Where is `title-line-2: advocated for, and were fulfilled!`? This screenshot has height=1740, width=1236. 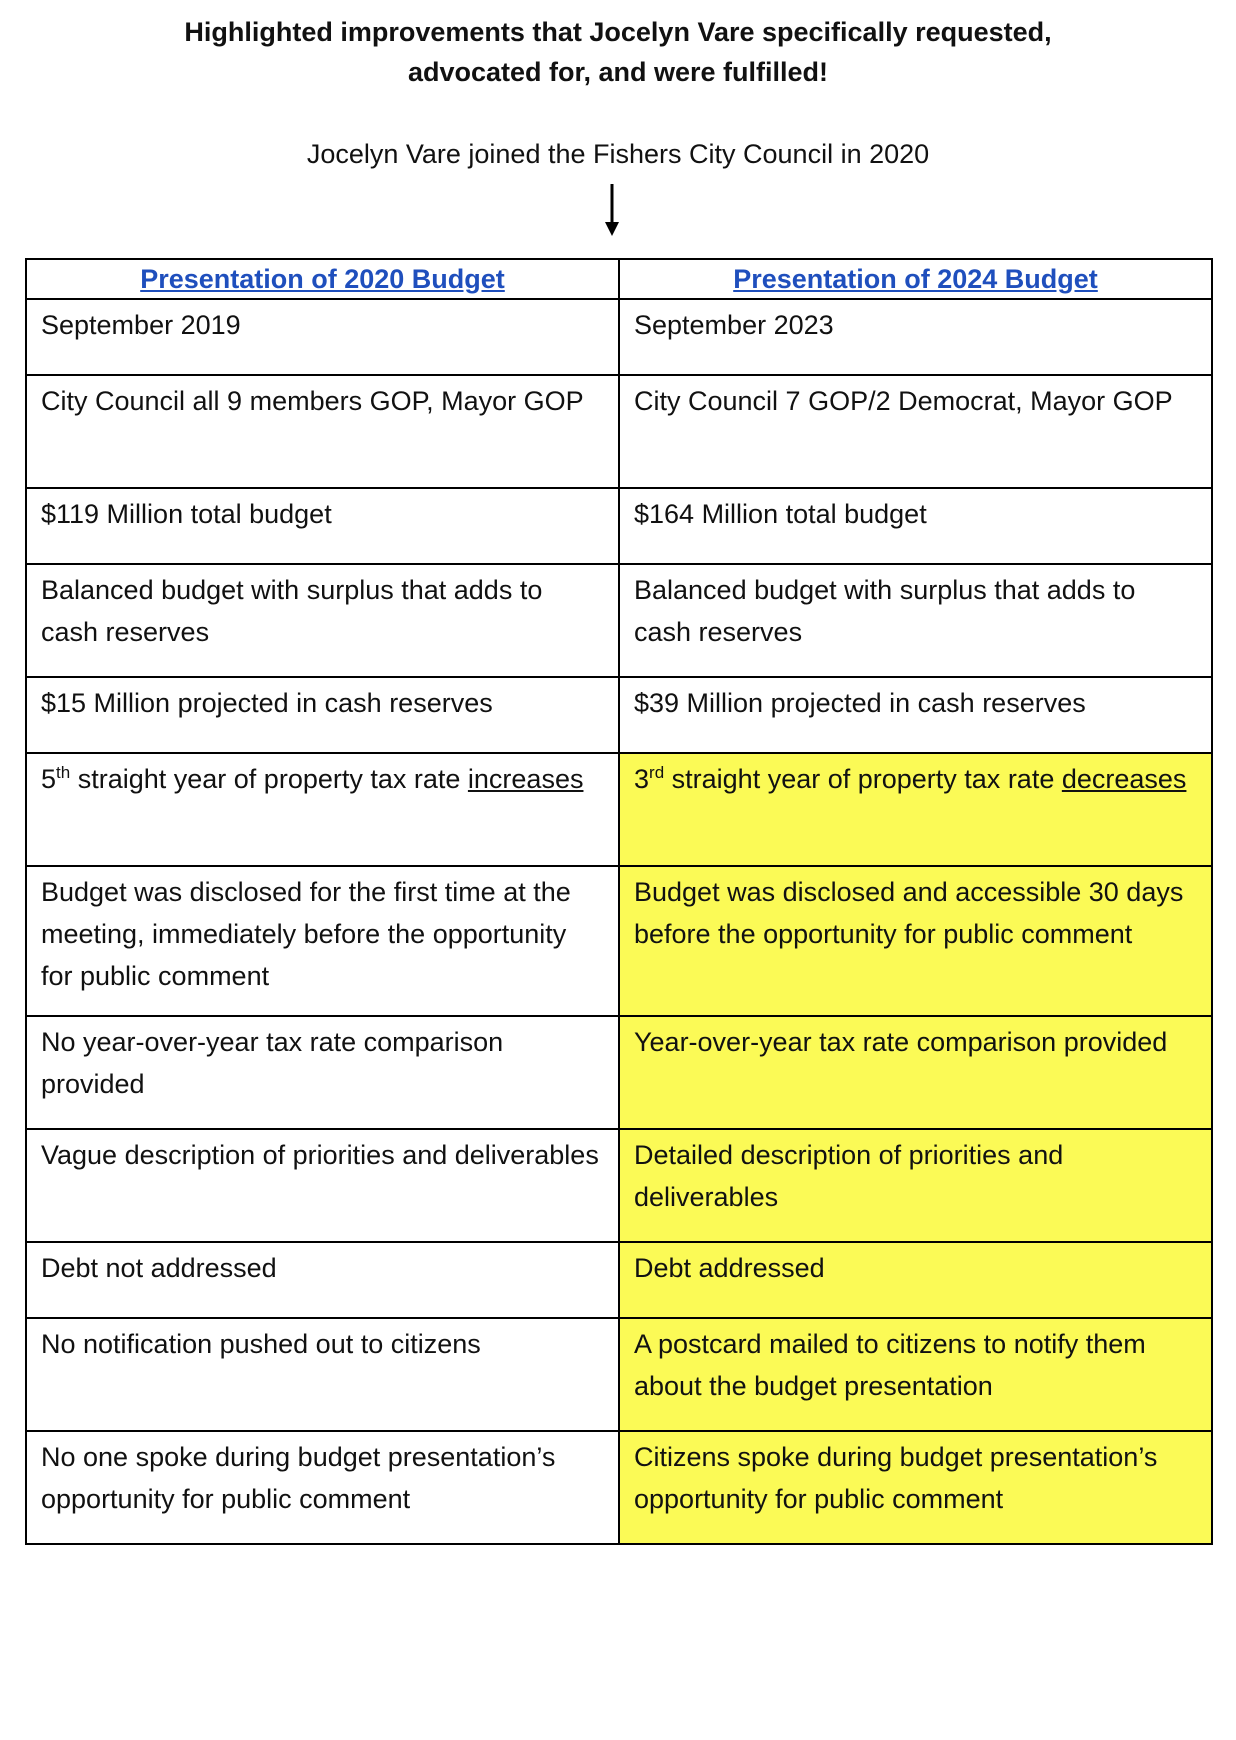 title-line-2: advocated for, and were fulfilled! is located at coordinates (618, 72).